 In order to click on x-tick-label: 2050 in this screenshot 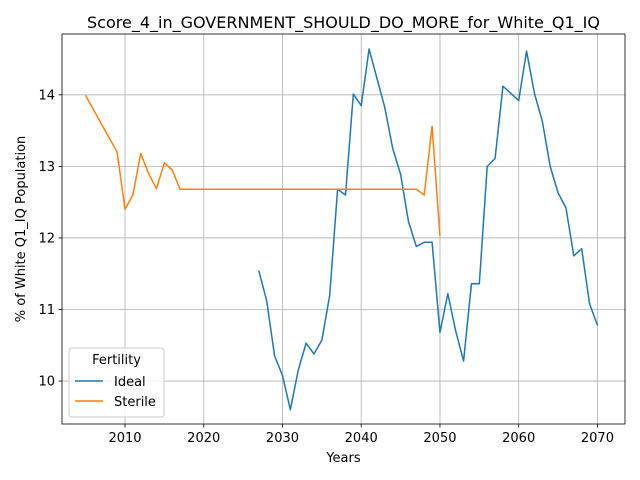, I will do `click(439, 438)`.